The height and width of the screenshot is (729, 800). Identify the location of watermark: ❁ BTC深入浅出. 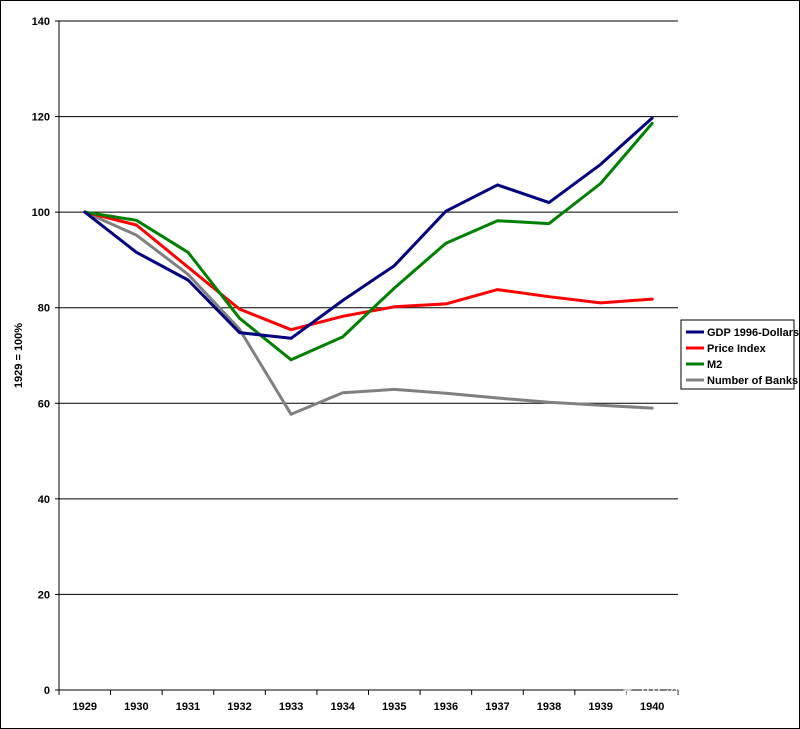
(670, 693).